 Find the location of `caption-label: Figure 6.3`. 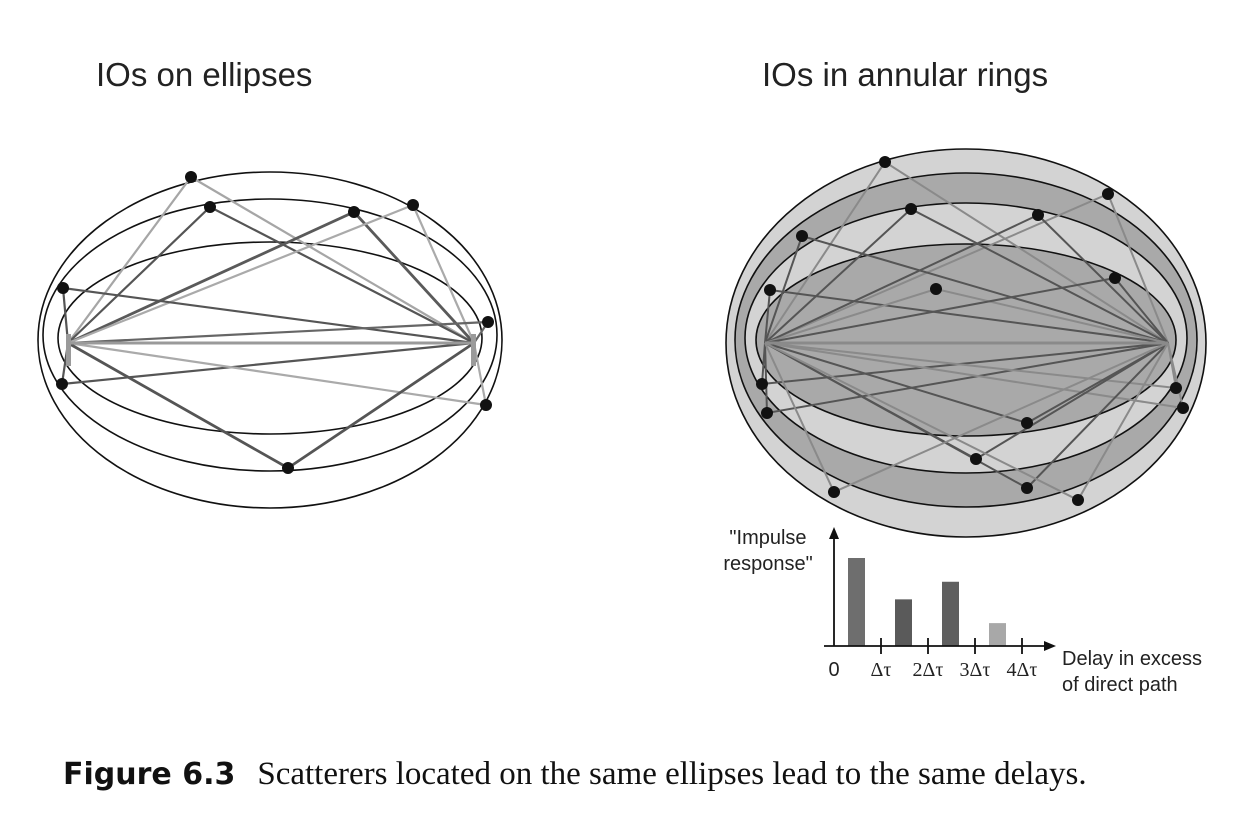

caption-label: Figure 6.3 is located at coordinates (149, 774).